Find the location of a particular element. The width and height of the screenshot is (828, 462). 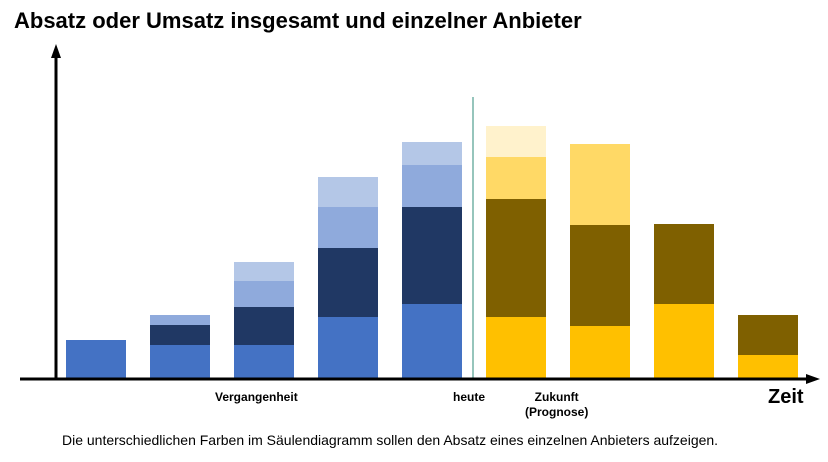

bar-8-segment-base is located at coordinates (684, 341).